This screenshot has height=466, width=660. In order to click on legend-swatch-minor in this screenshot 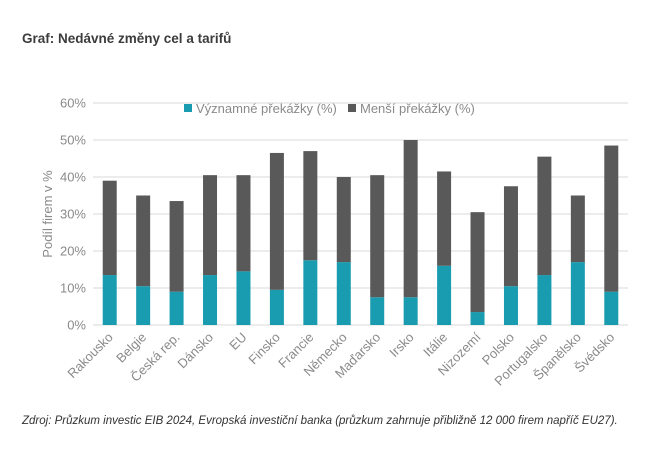, I will do `click(352, 108)`.